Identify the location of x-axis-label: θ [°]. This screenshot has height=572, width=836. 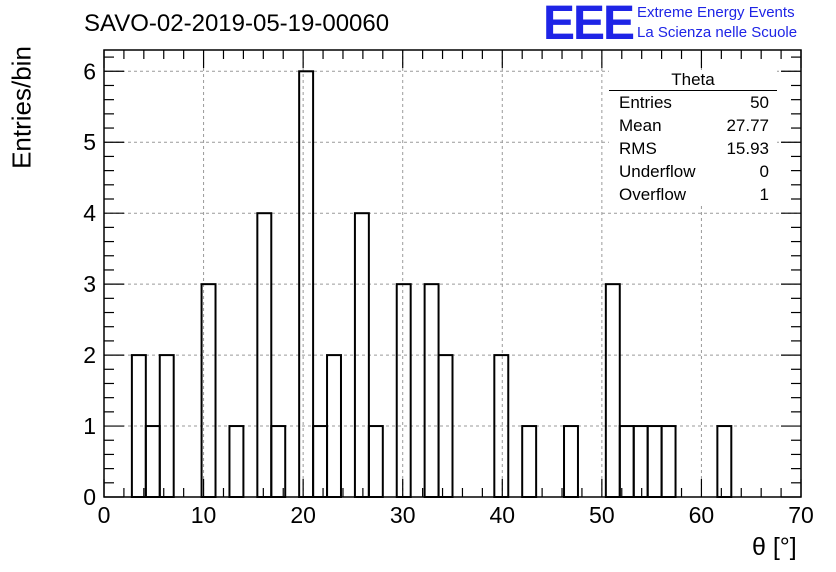
(774, 547).